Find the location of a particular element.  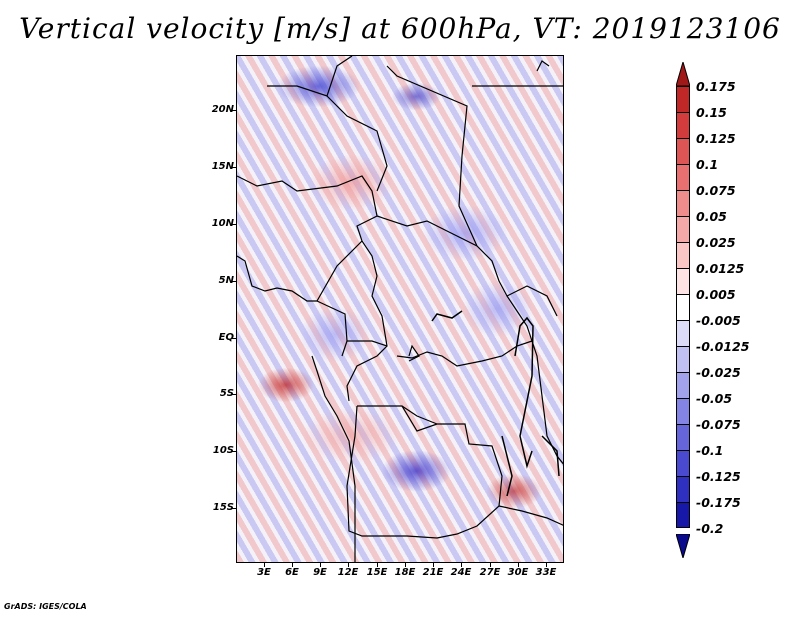

lat-label: 5N is located at coordinates (226, 280).